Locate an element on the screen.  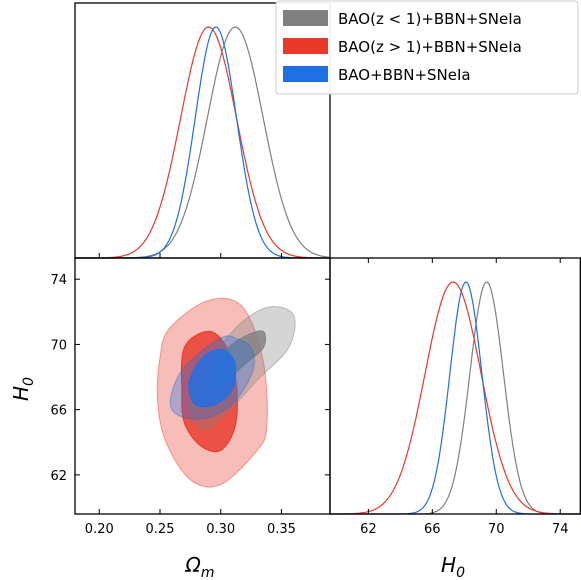
x-tick-label-omega: 0.25 is located at coordinates (160, 529).